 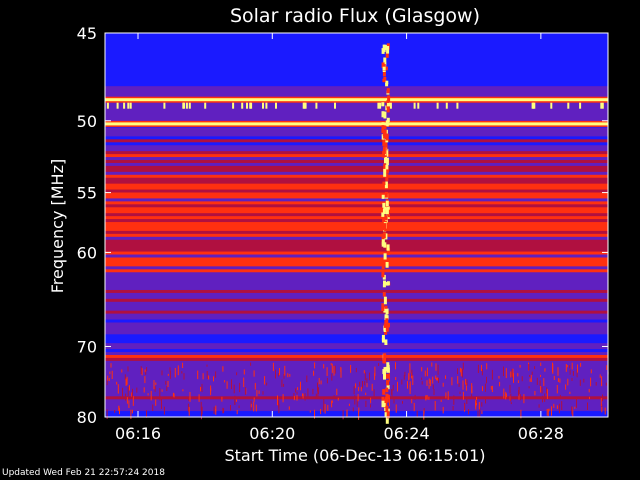 What do you see at coordinates (87, 121) in the screenshot?
I see `y-tick-label: 50` at bounding box center [87, 121].